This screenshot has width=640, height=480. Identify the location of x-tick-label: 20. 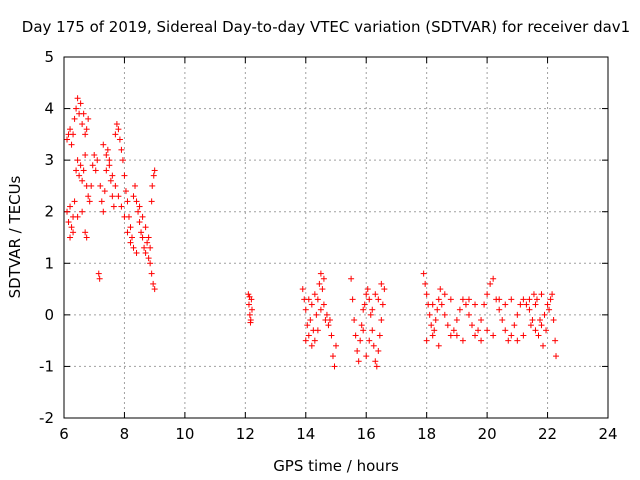
(487, 434).